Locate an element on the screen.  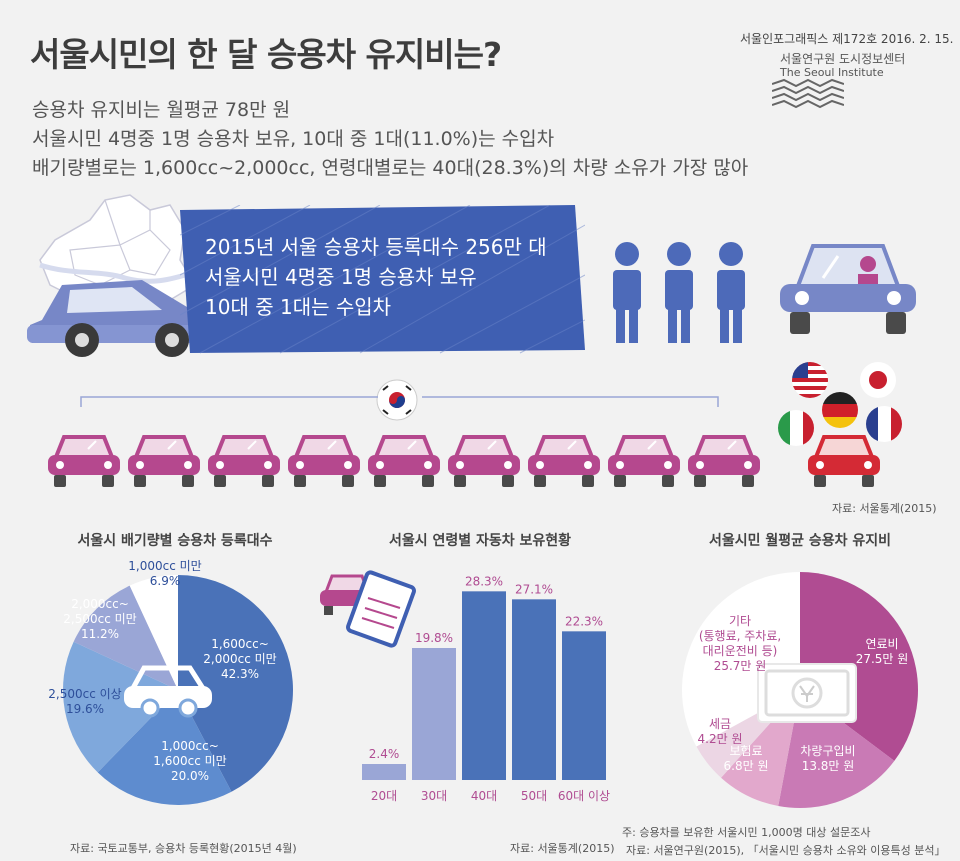
bracket-line is located at coordinates (399, 401).